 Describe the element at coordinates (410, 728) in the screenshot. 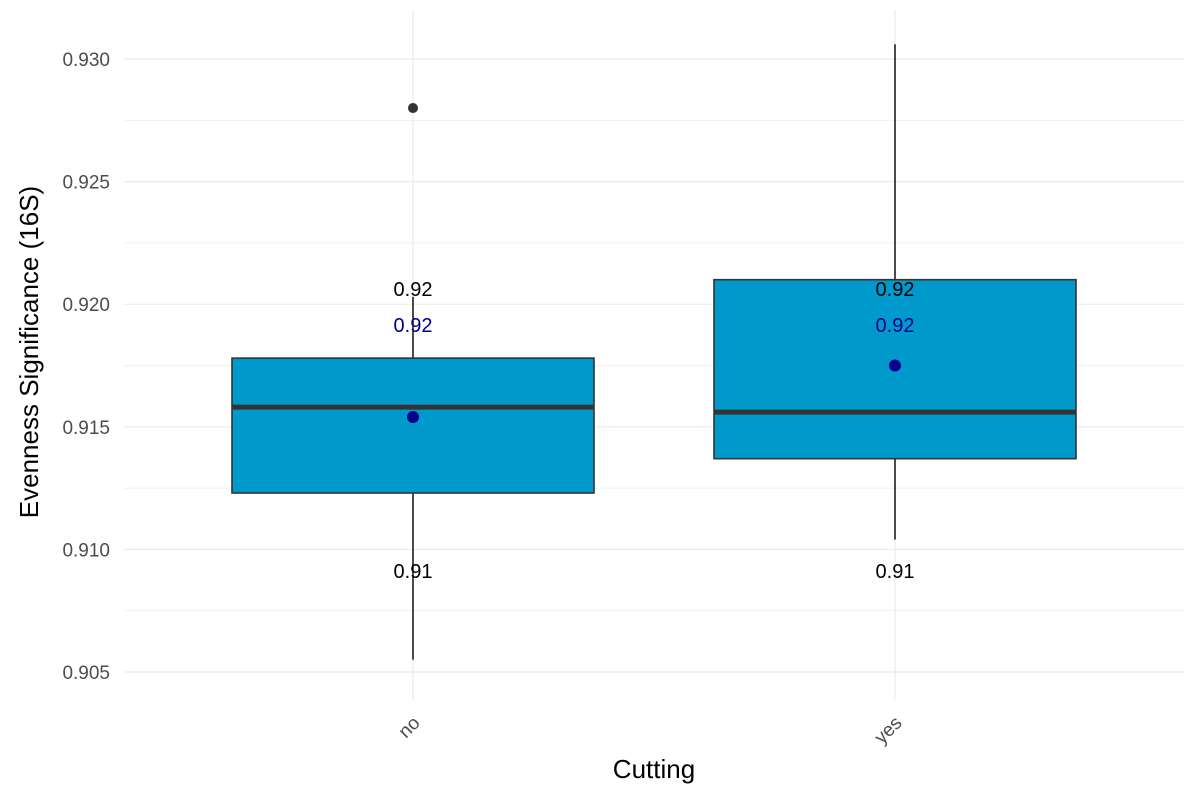

I see `x-tick-label: no` at that location.